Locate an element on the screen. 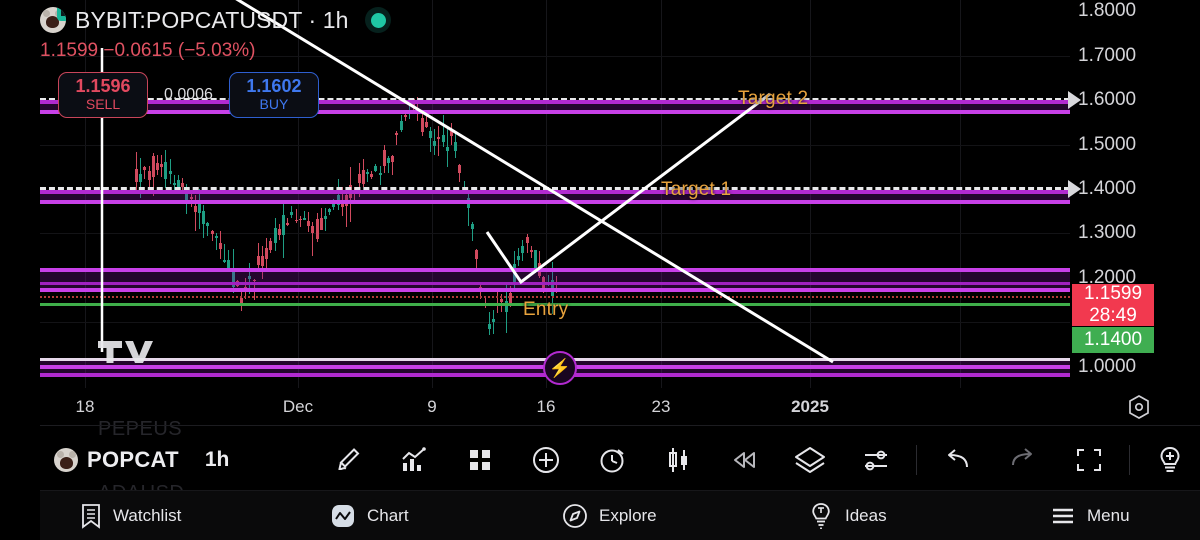 The width and height of the screenshot is (1200, 540). fullscreen-button is located at coordinates (1089, 460).